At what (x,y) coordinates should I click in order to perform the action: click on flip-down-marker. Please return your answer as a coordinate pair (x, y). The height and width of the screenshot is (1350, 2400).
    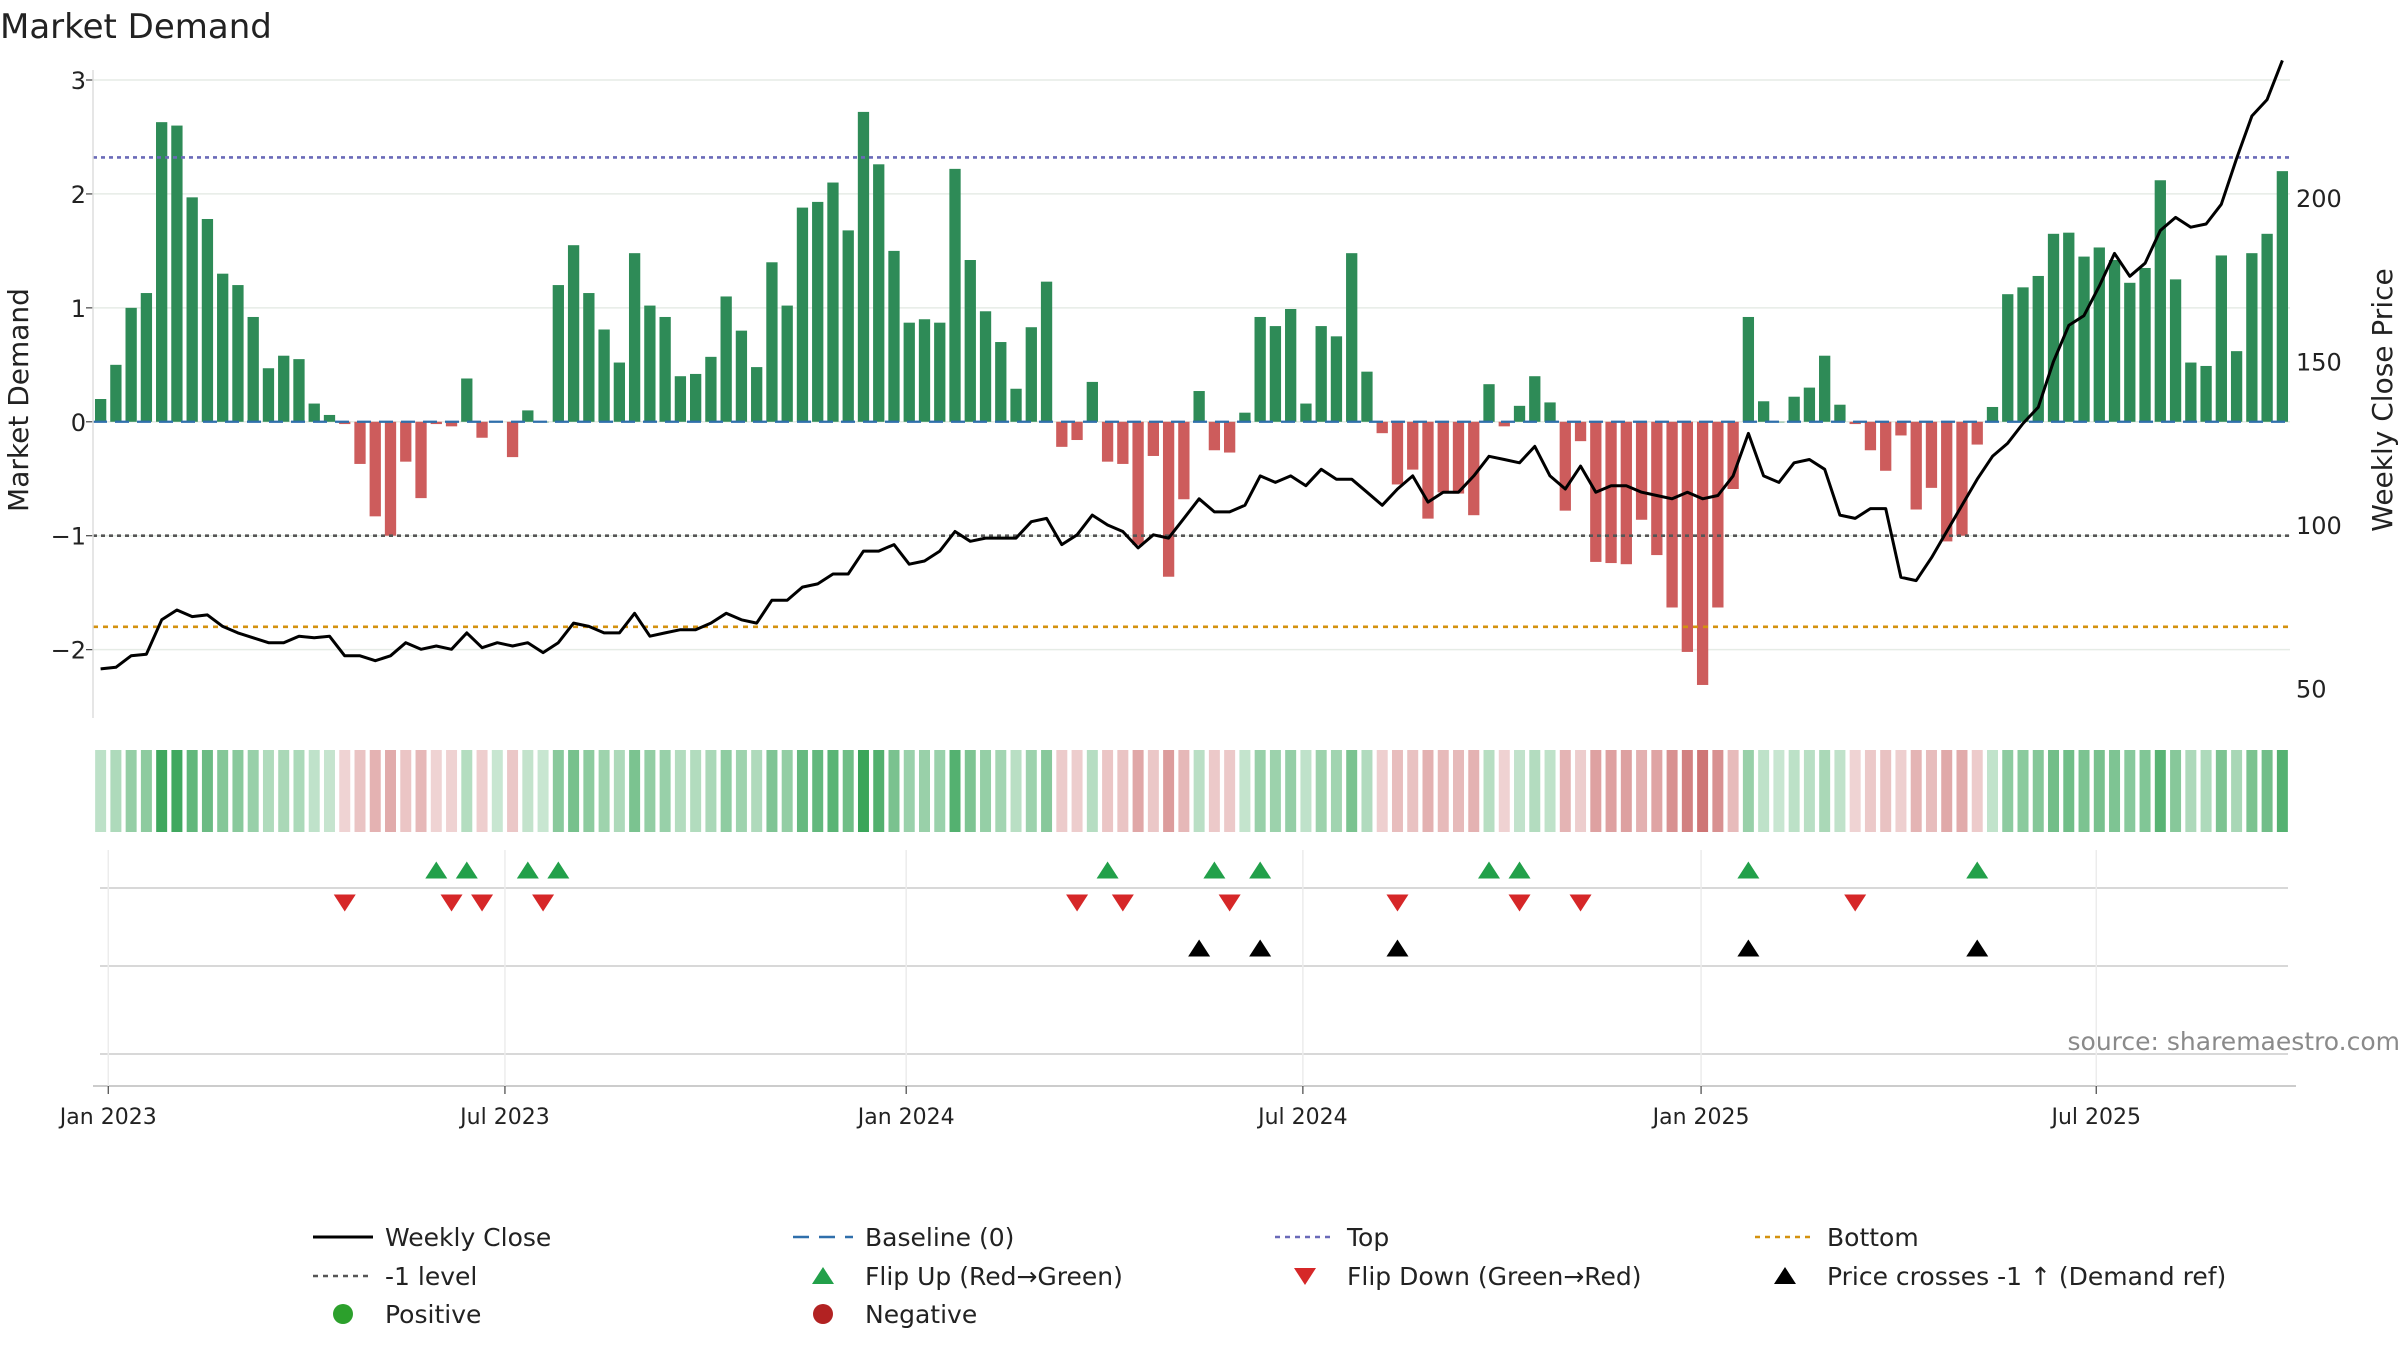
    Looking at the image, I should click on (451, 903).